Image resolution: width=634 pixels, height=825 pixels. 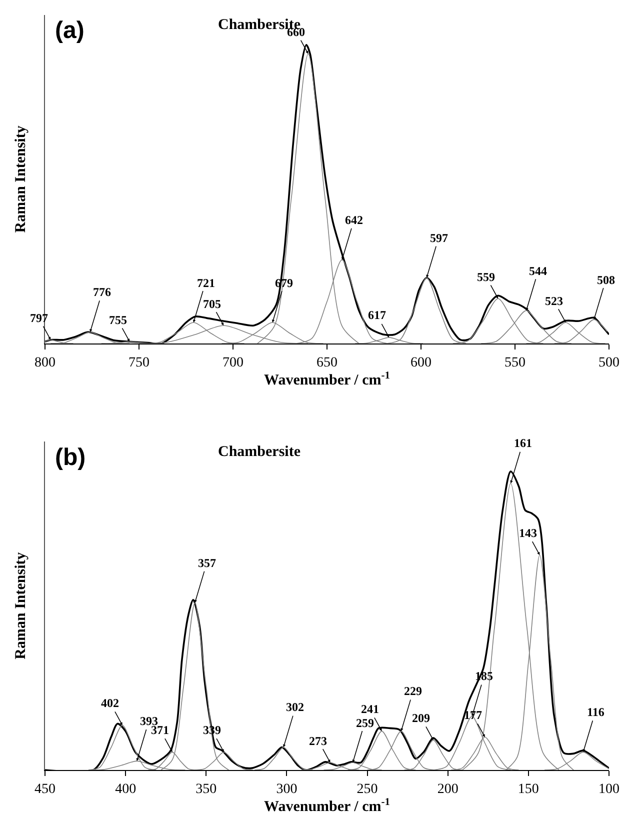 I want to click on annotation: 229, so click(x=413, y=691).